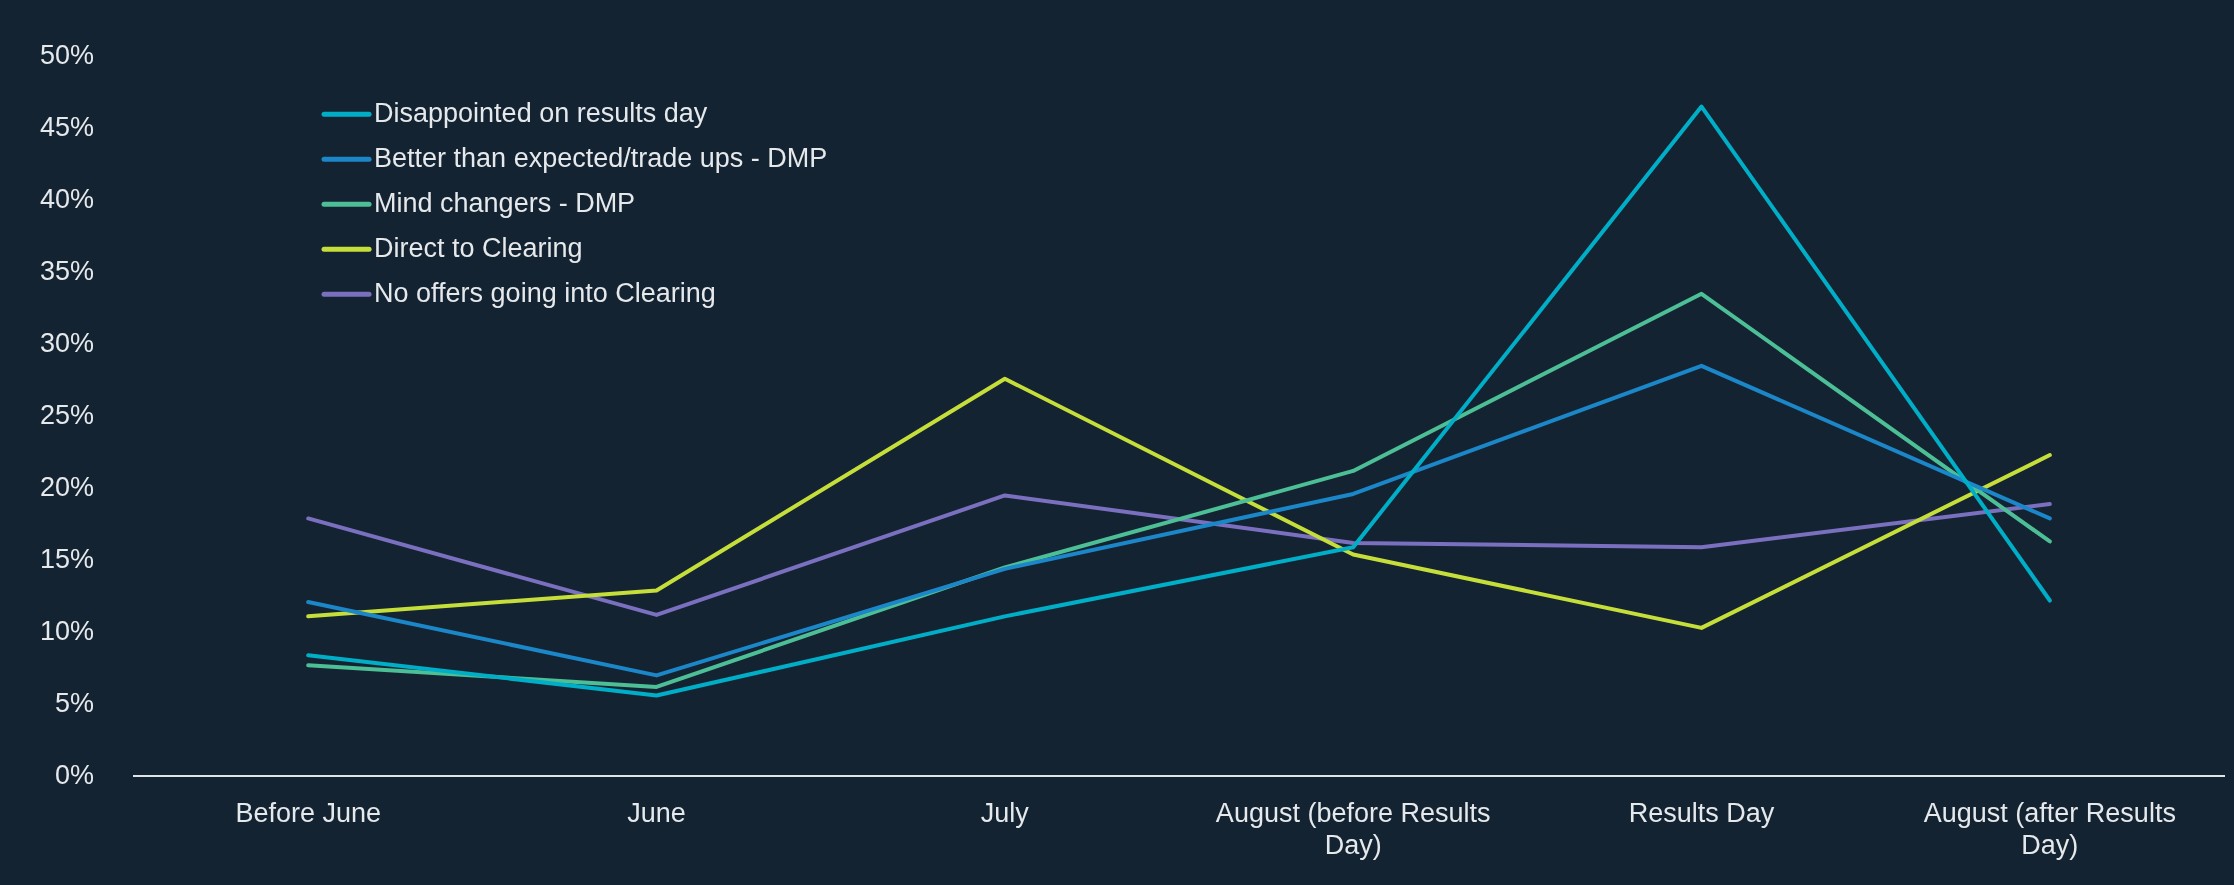 This screenshot has height=885, width=2234. Describe the element at coordinates (1005, 812) in the screenshot. I see `x-tick-label: July` at that location.